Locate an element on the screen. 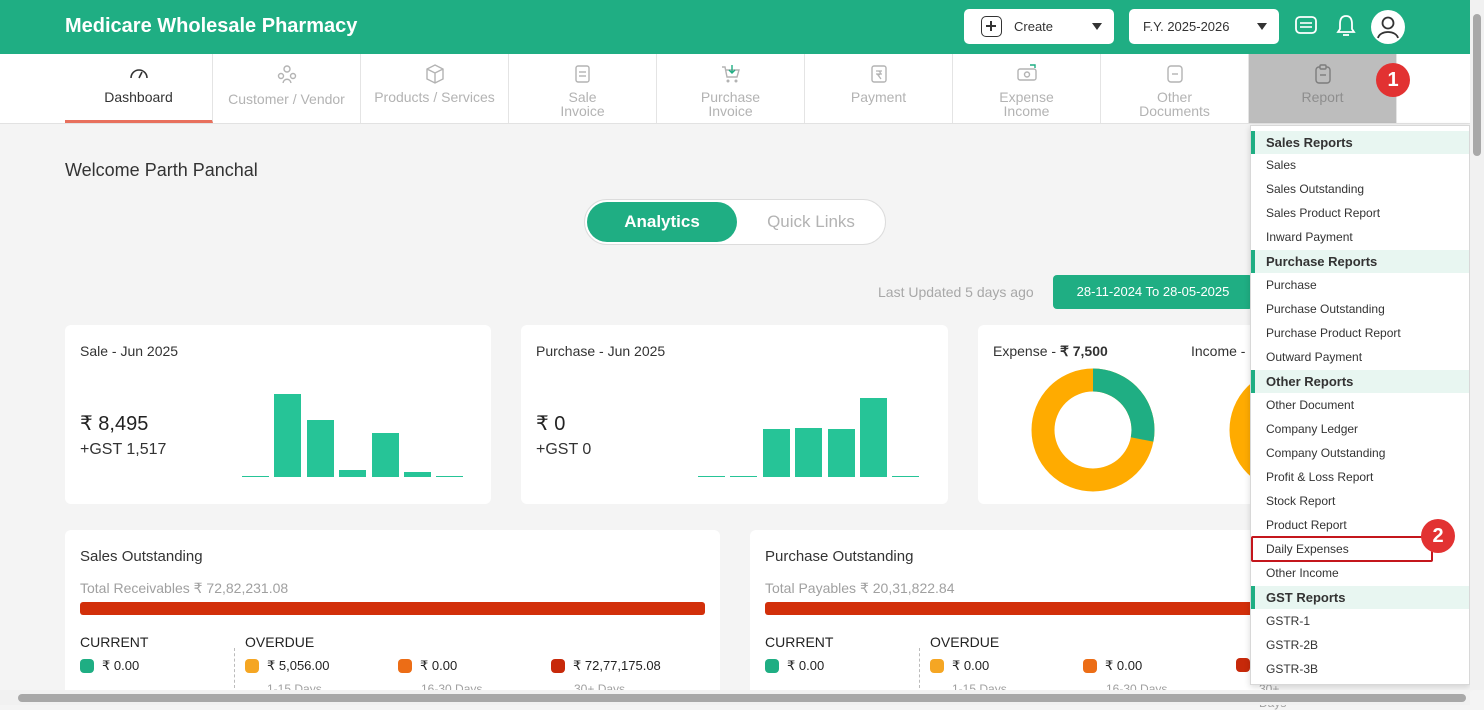  cart-icon is located at coordinates (731, 74).